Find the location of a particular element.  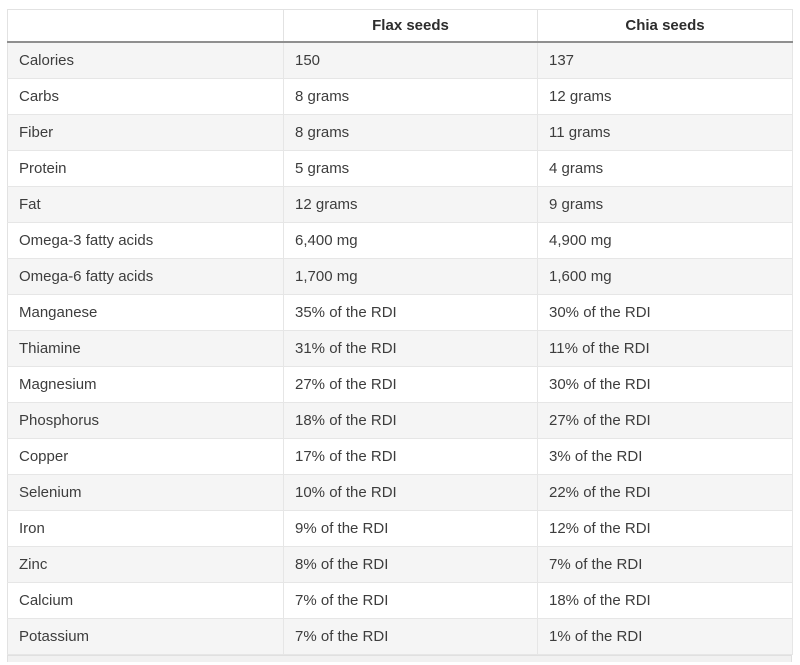

chia-value-cell: 11 grams is located at coordinates (665, 132).